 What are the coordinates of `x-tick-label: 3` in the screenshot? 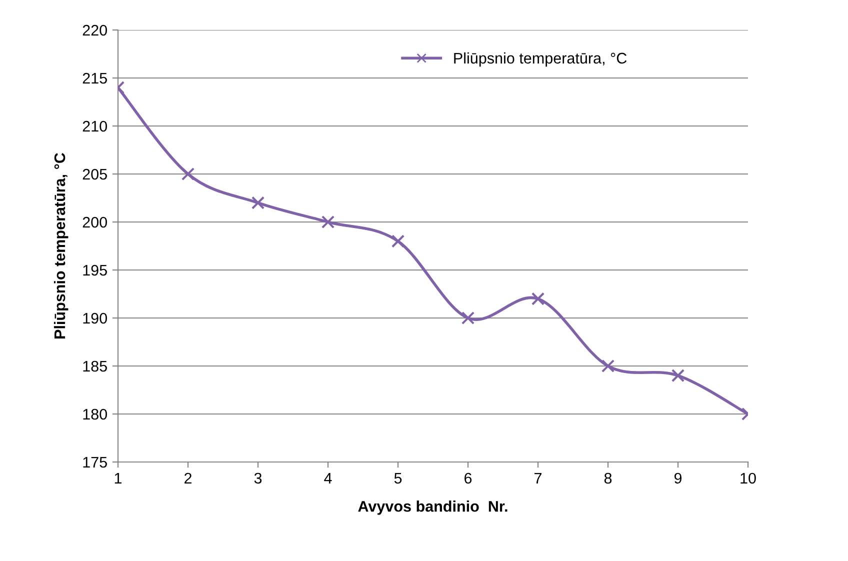 It's located at (258, 478).